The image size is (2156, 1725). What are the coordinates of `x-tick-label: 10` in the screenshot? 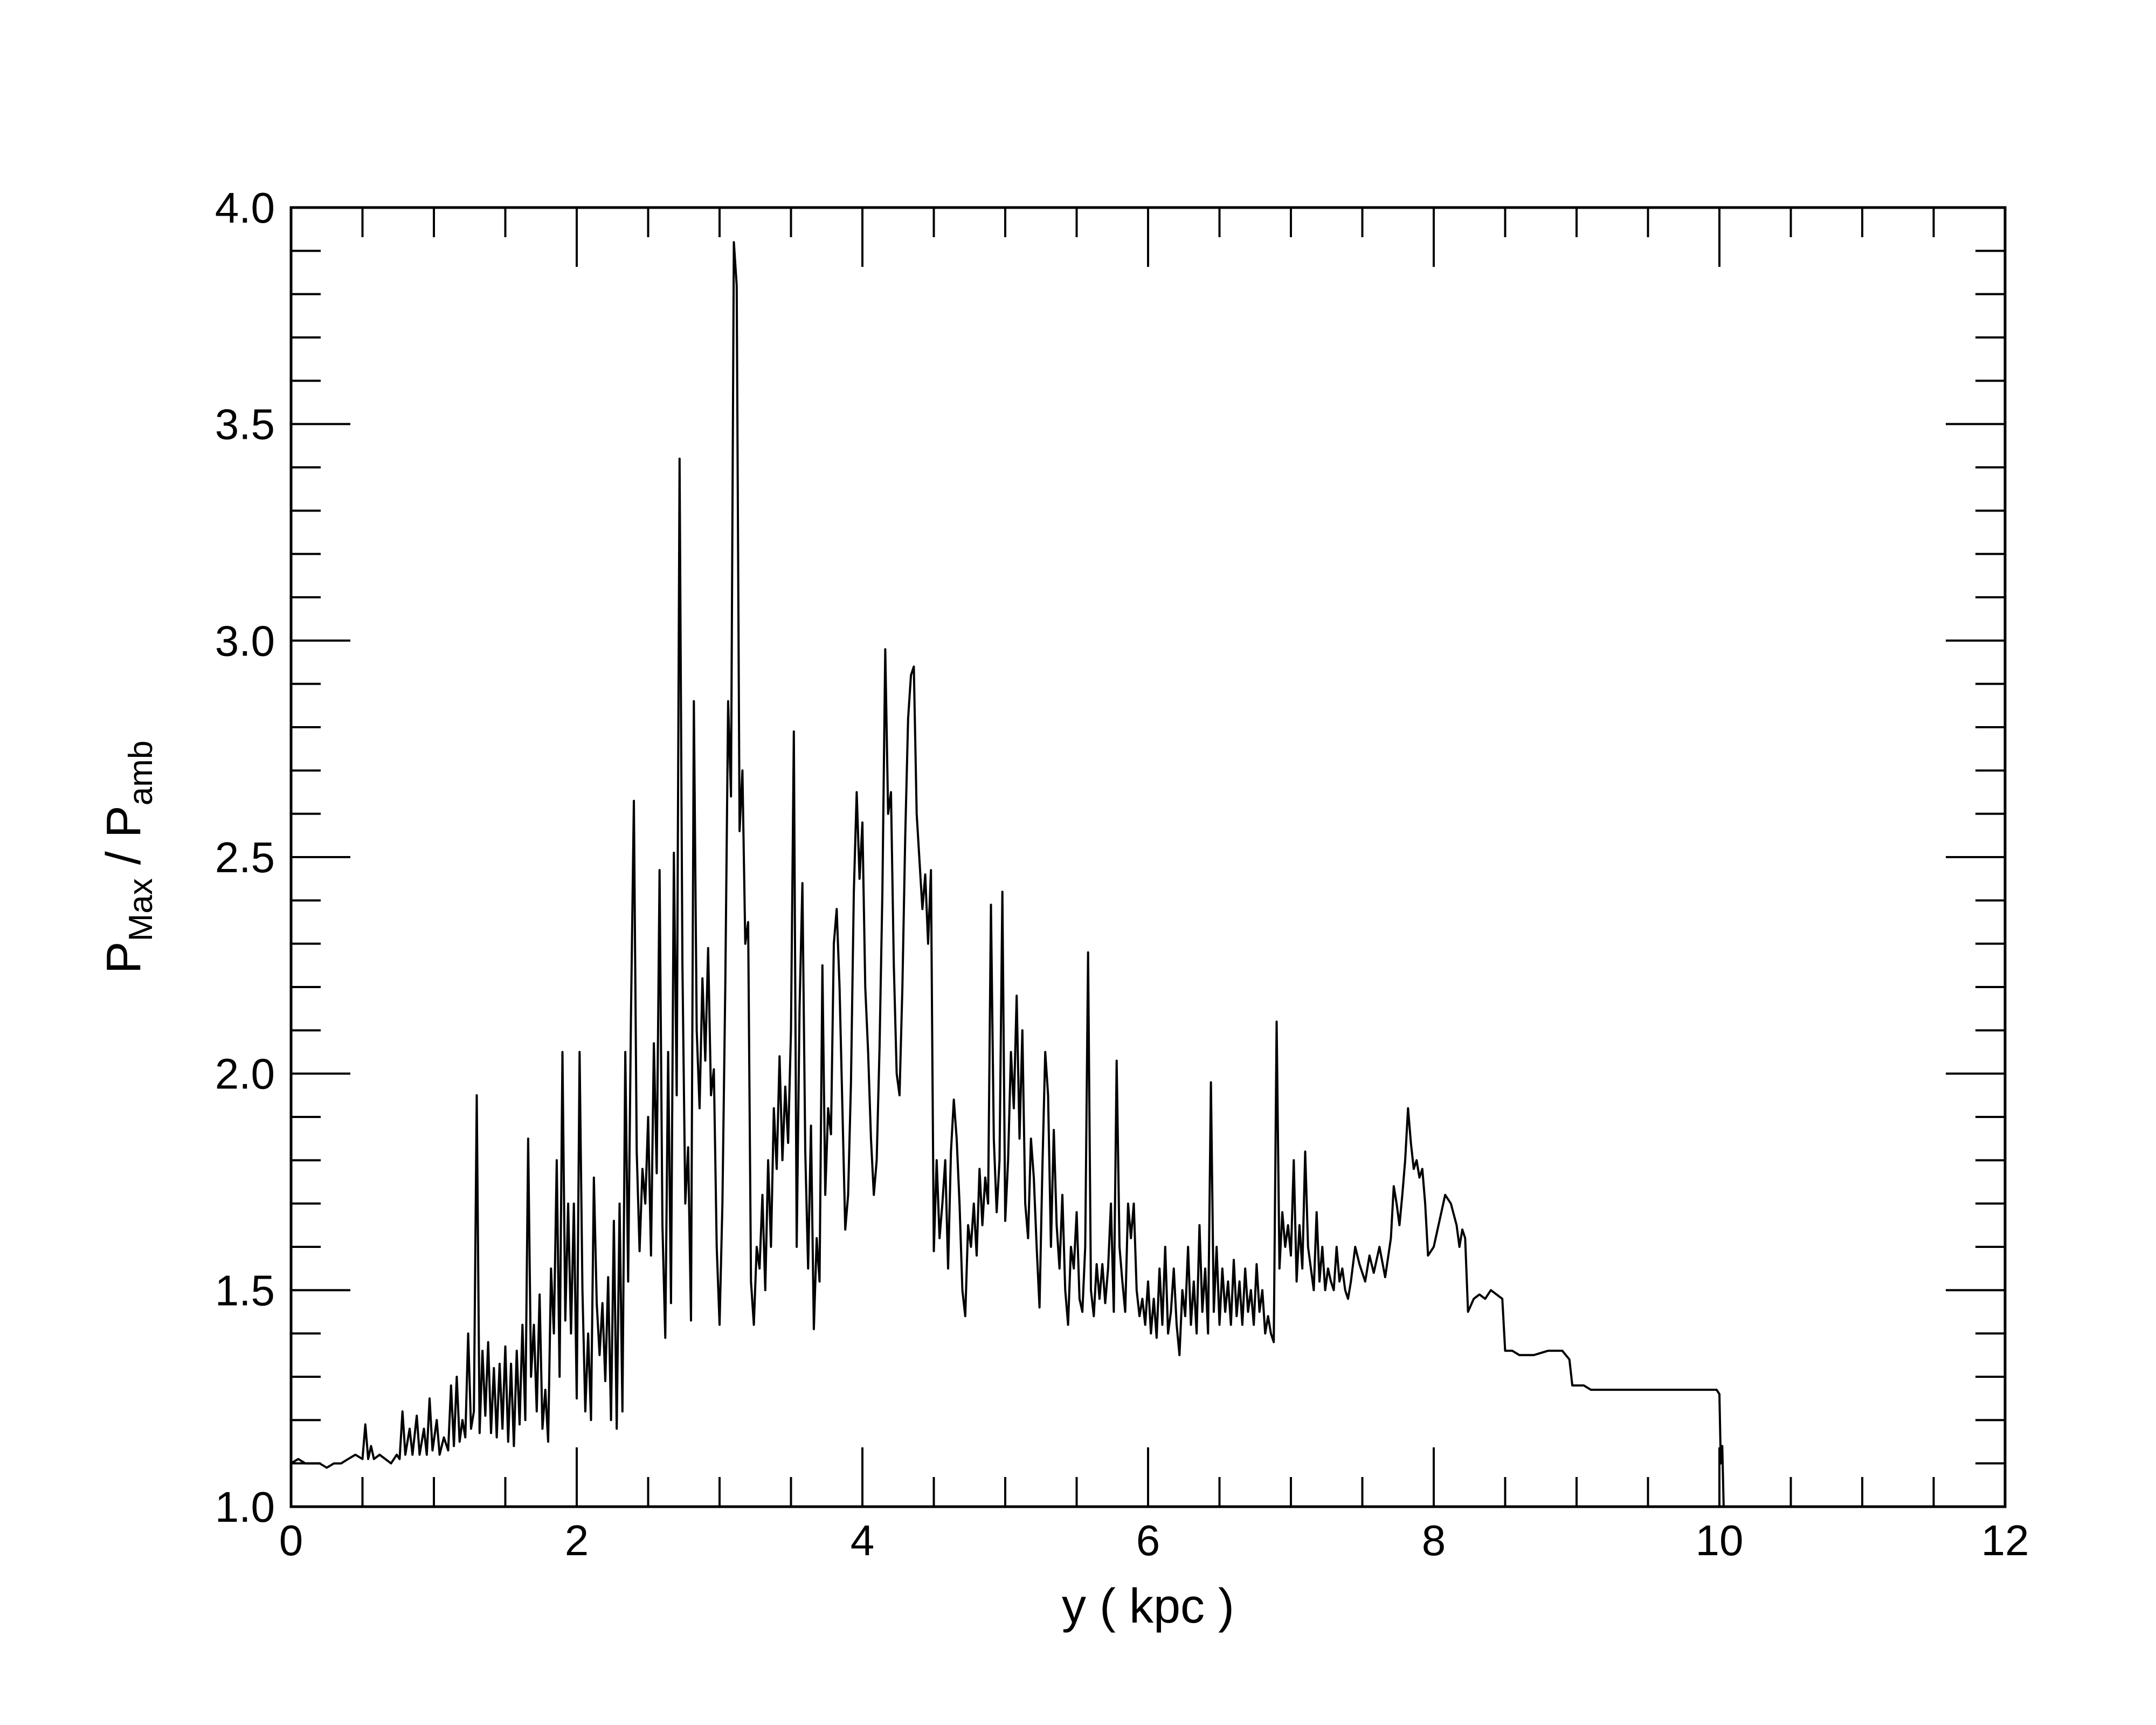 It's located at (1720, 1540).